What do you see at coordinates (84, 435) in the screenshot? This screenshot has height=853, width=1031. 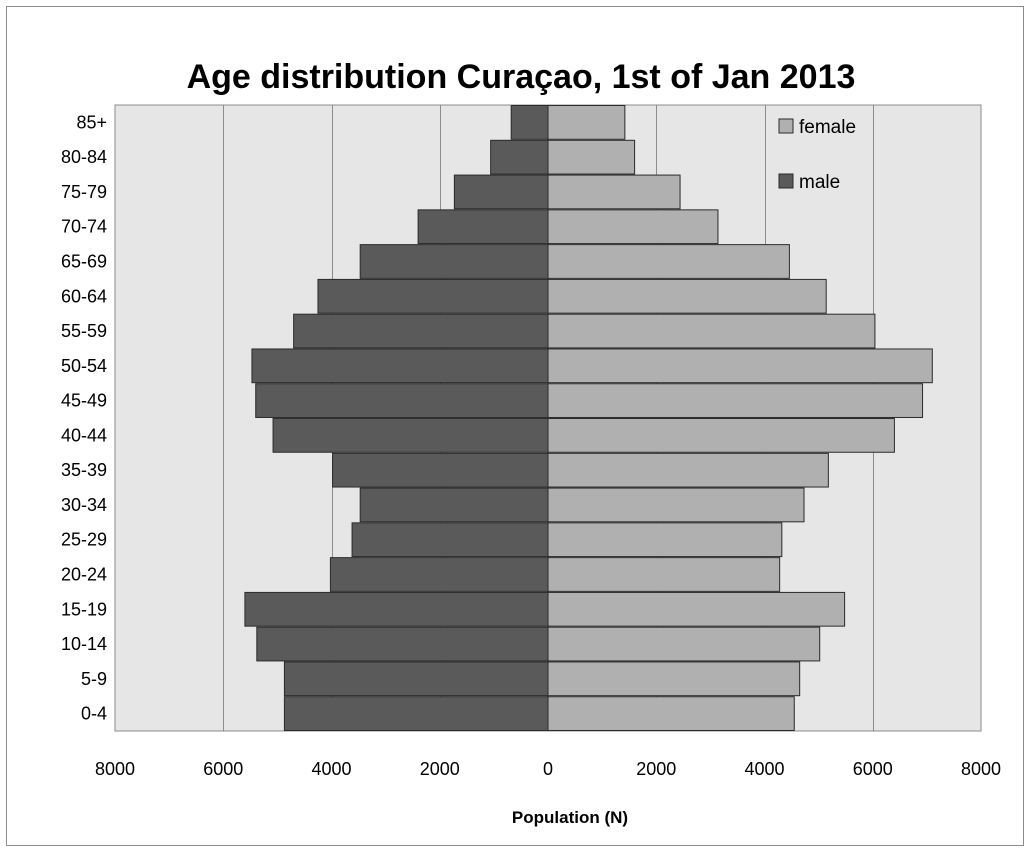 I see `y-tick-label: 40-44` at bounding box center [84, 435].